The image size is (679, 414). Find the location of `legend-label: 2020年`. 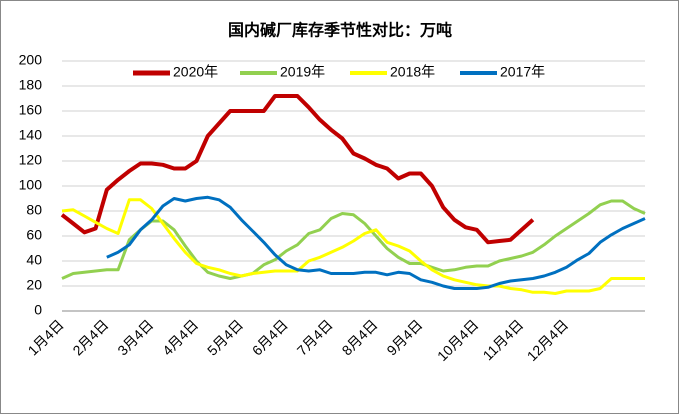

legend-label: 2020年 is located at coordinates (195, 72).